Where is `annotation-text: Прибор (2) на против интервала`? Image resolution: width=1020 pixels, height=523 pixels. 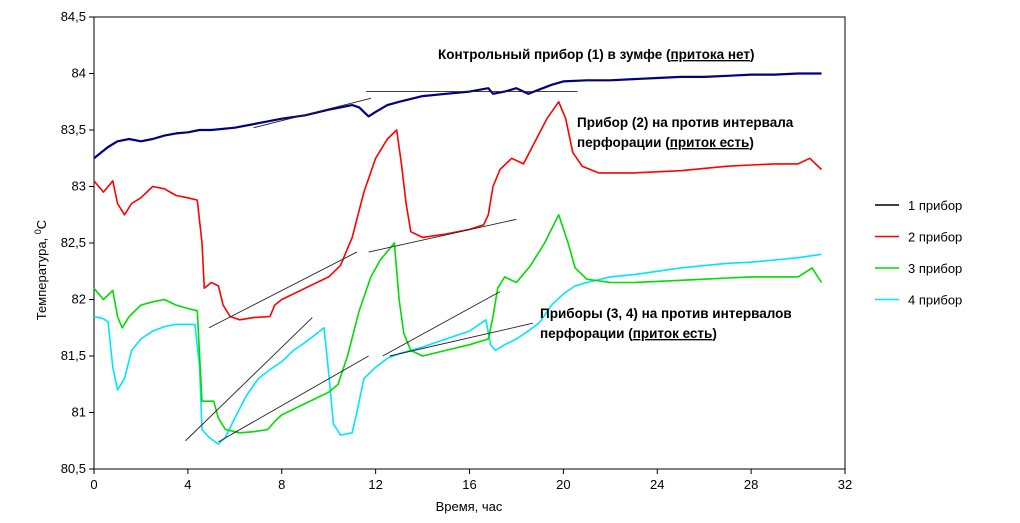
annotation-text: Прибор (2) на против интервала is located at coordinates (685, 122).